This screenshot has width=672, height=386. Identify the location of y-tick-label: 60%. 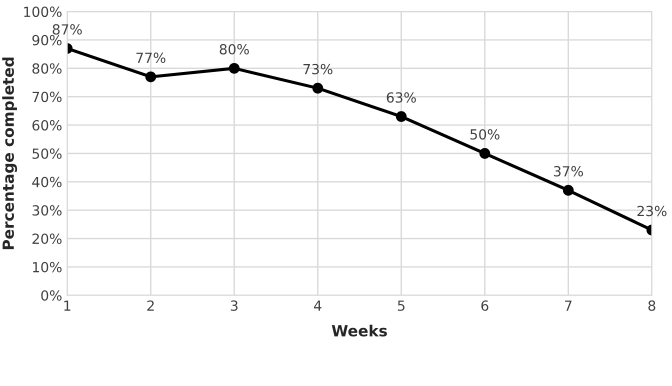
(47, 125).